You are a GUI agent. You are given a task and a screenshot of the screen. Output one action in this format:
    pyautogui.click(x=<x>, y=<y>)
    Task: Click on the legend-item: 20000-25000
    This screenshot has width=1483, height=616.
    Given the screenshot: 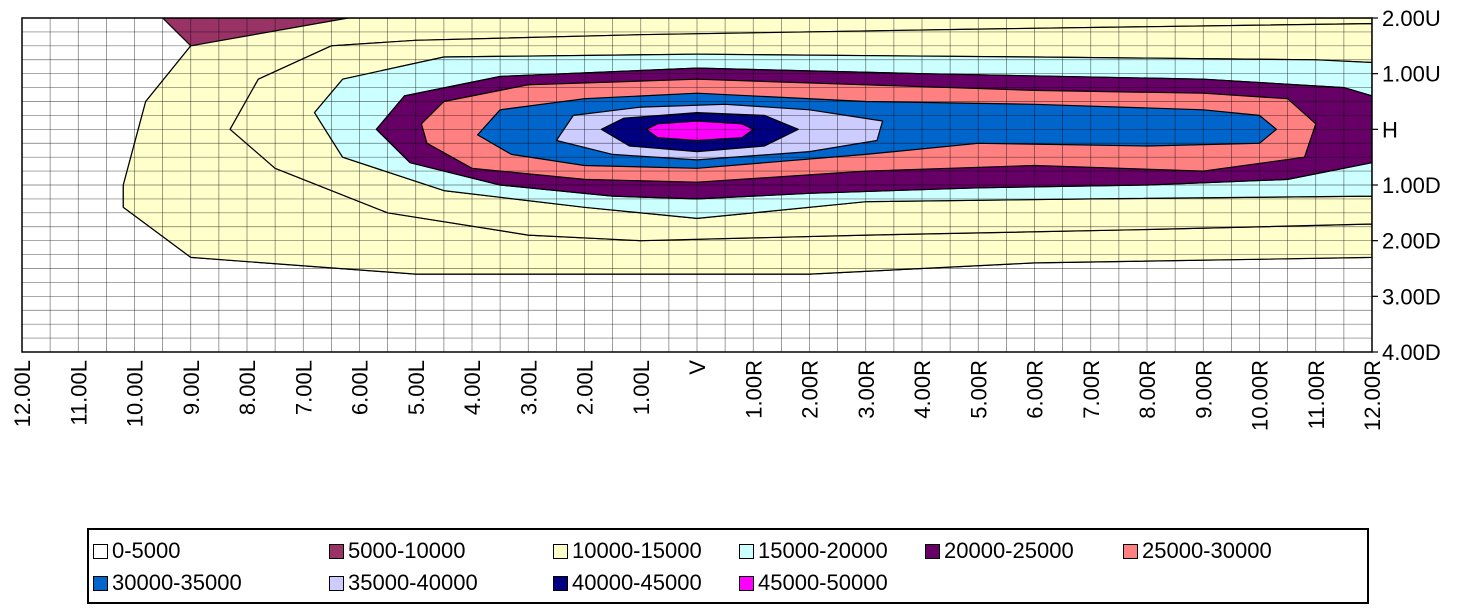 What is the action you would take?
    pyautogui.click(x=999, y=551)
    